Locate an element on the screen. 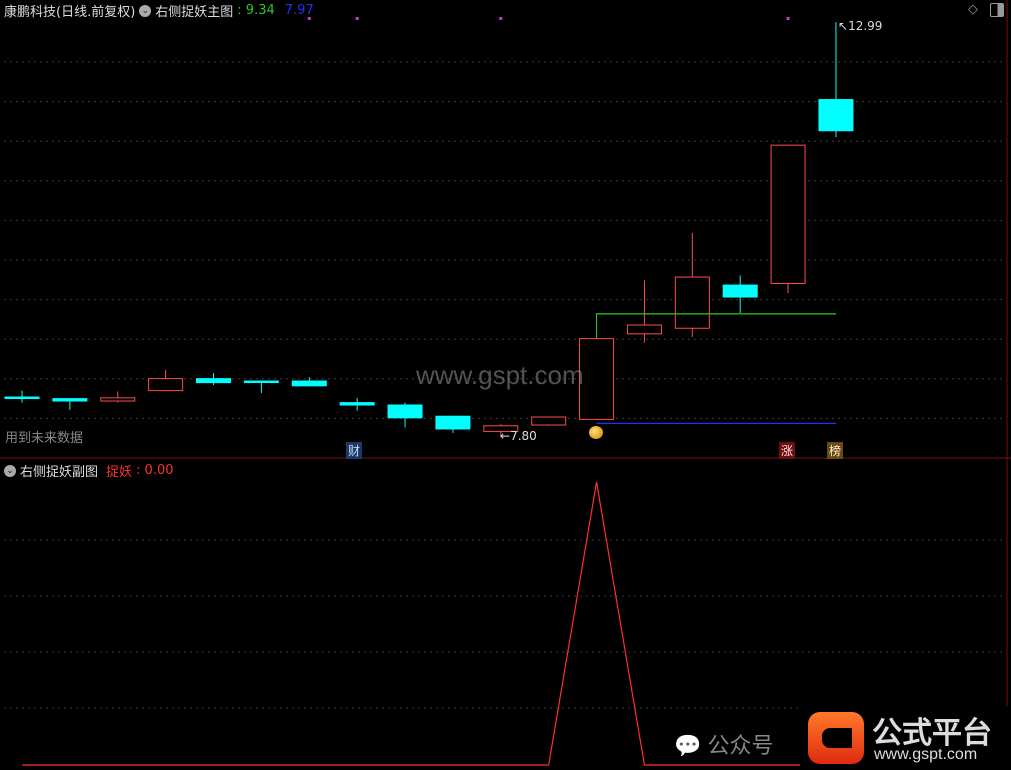 The height and width of the screenshot is (770, 1011). high-value: 12.99 is located at coordinates (865, 26).